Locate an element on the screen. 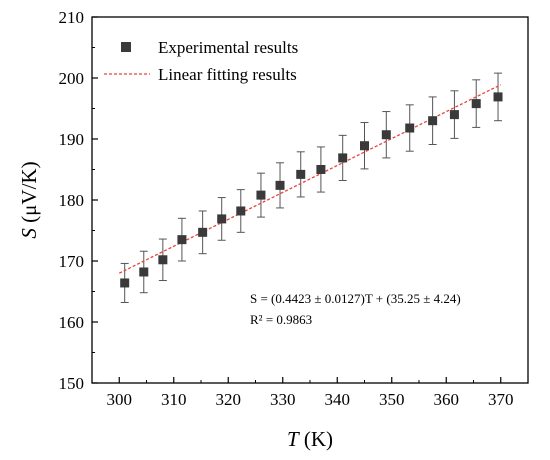  y-tick-label-5: 200 is located at coordinates (72, 78).